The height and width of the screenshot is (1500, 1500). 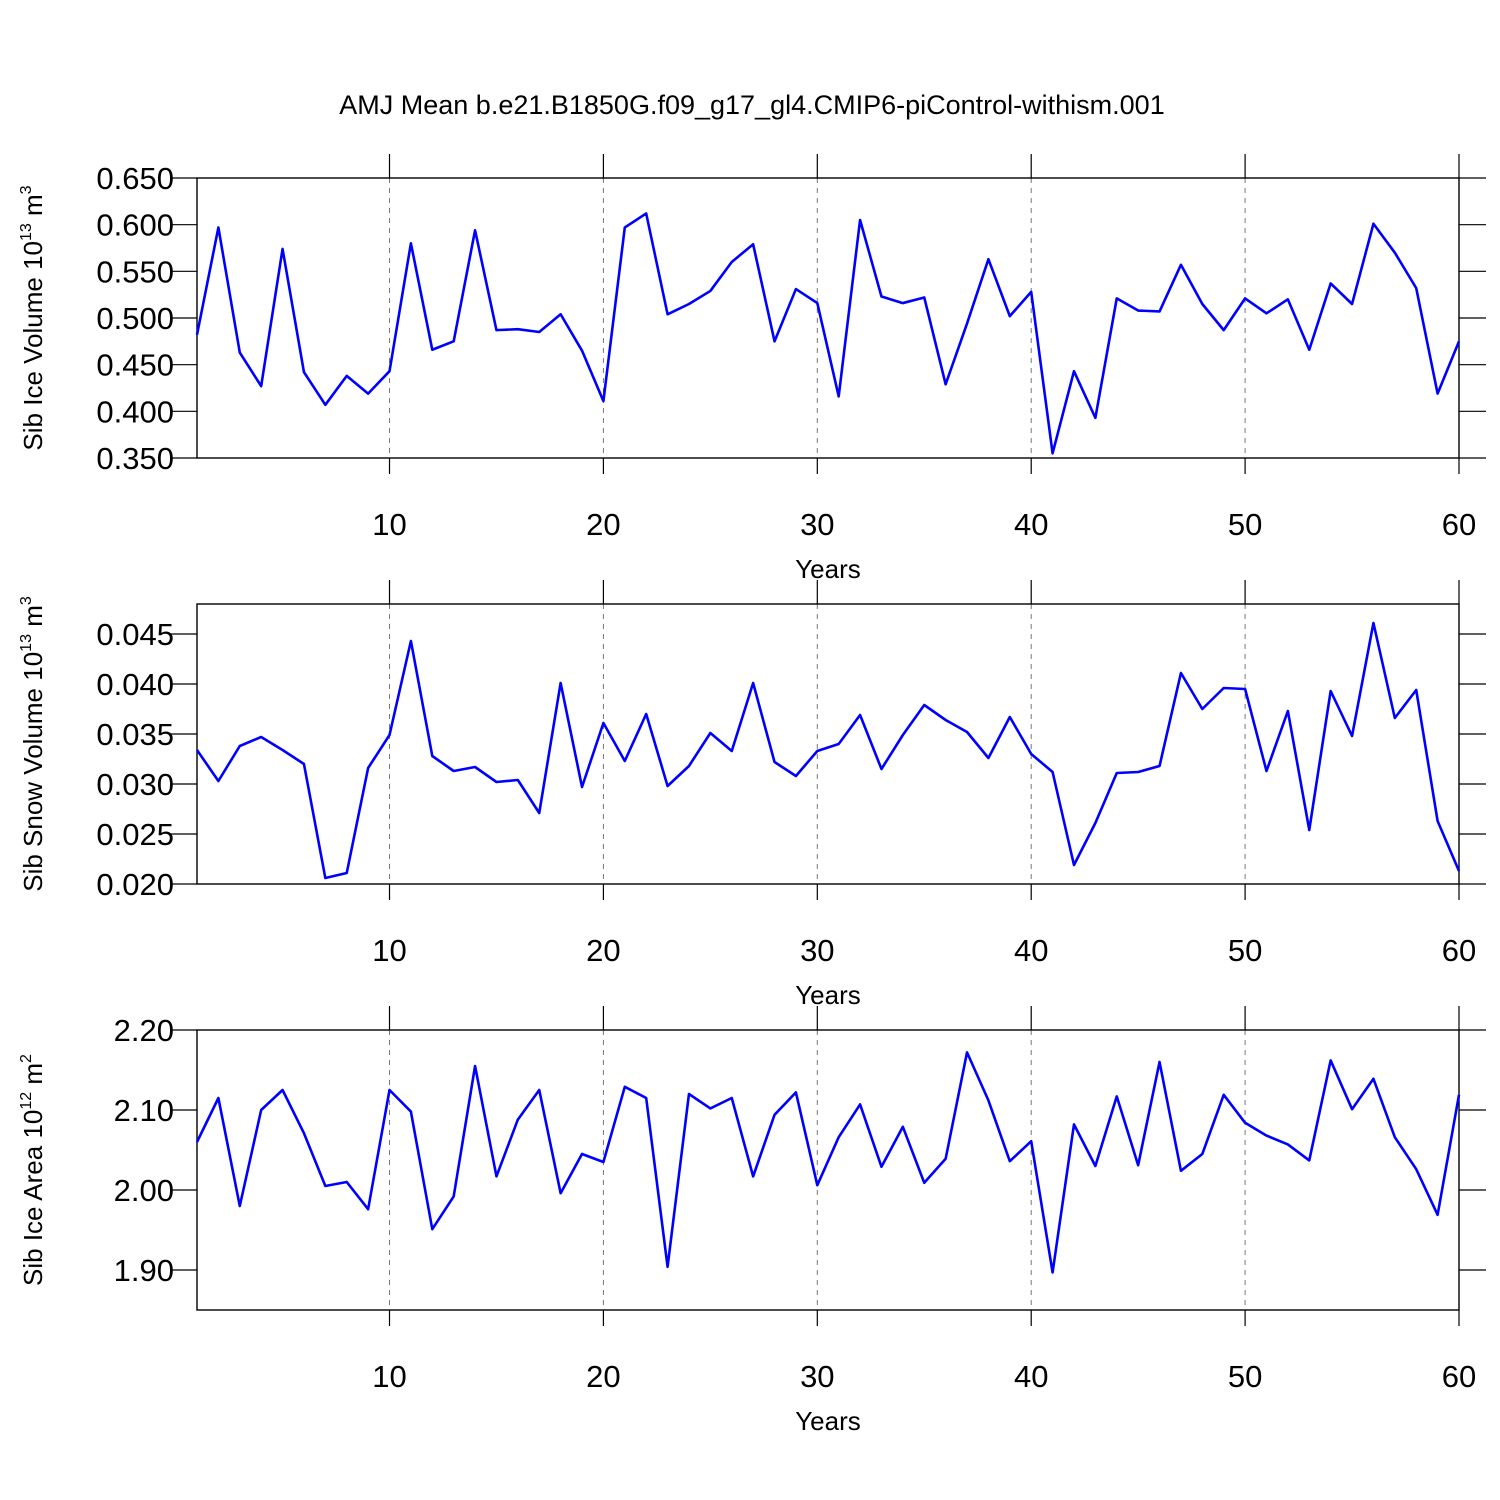 I want to click on y-tick-label: 0.020, so click(x=135, y=884).